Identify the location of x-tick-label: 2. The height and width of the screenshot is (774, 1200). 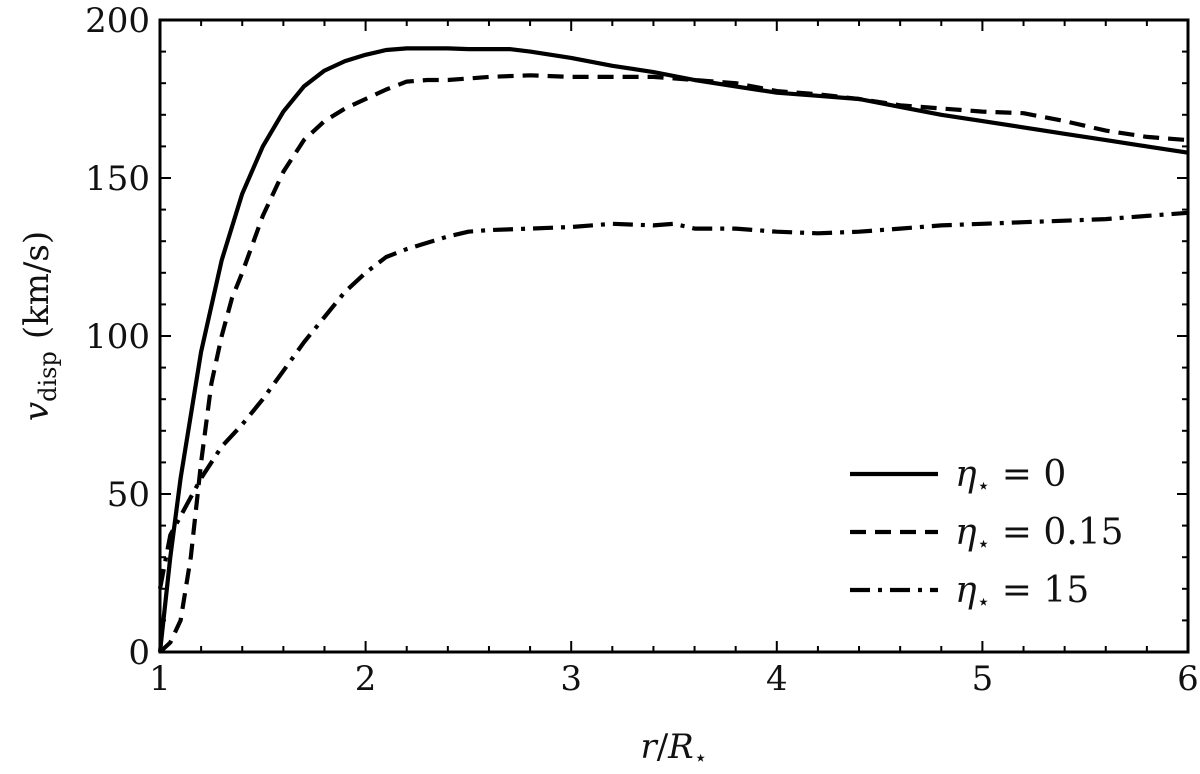
(366, 679).